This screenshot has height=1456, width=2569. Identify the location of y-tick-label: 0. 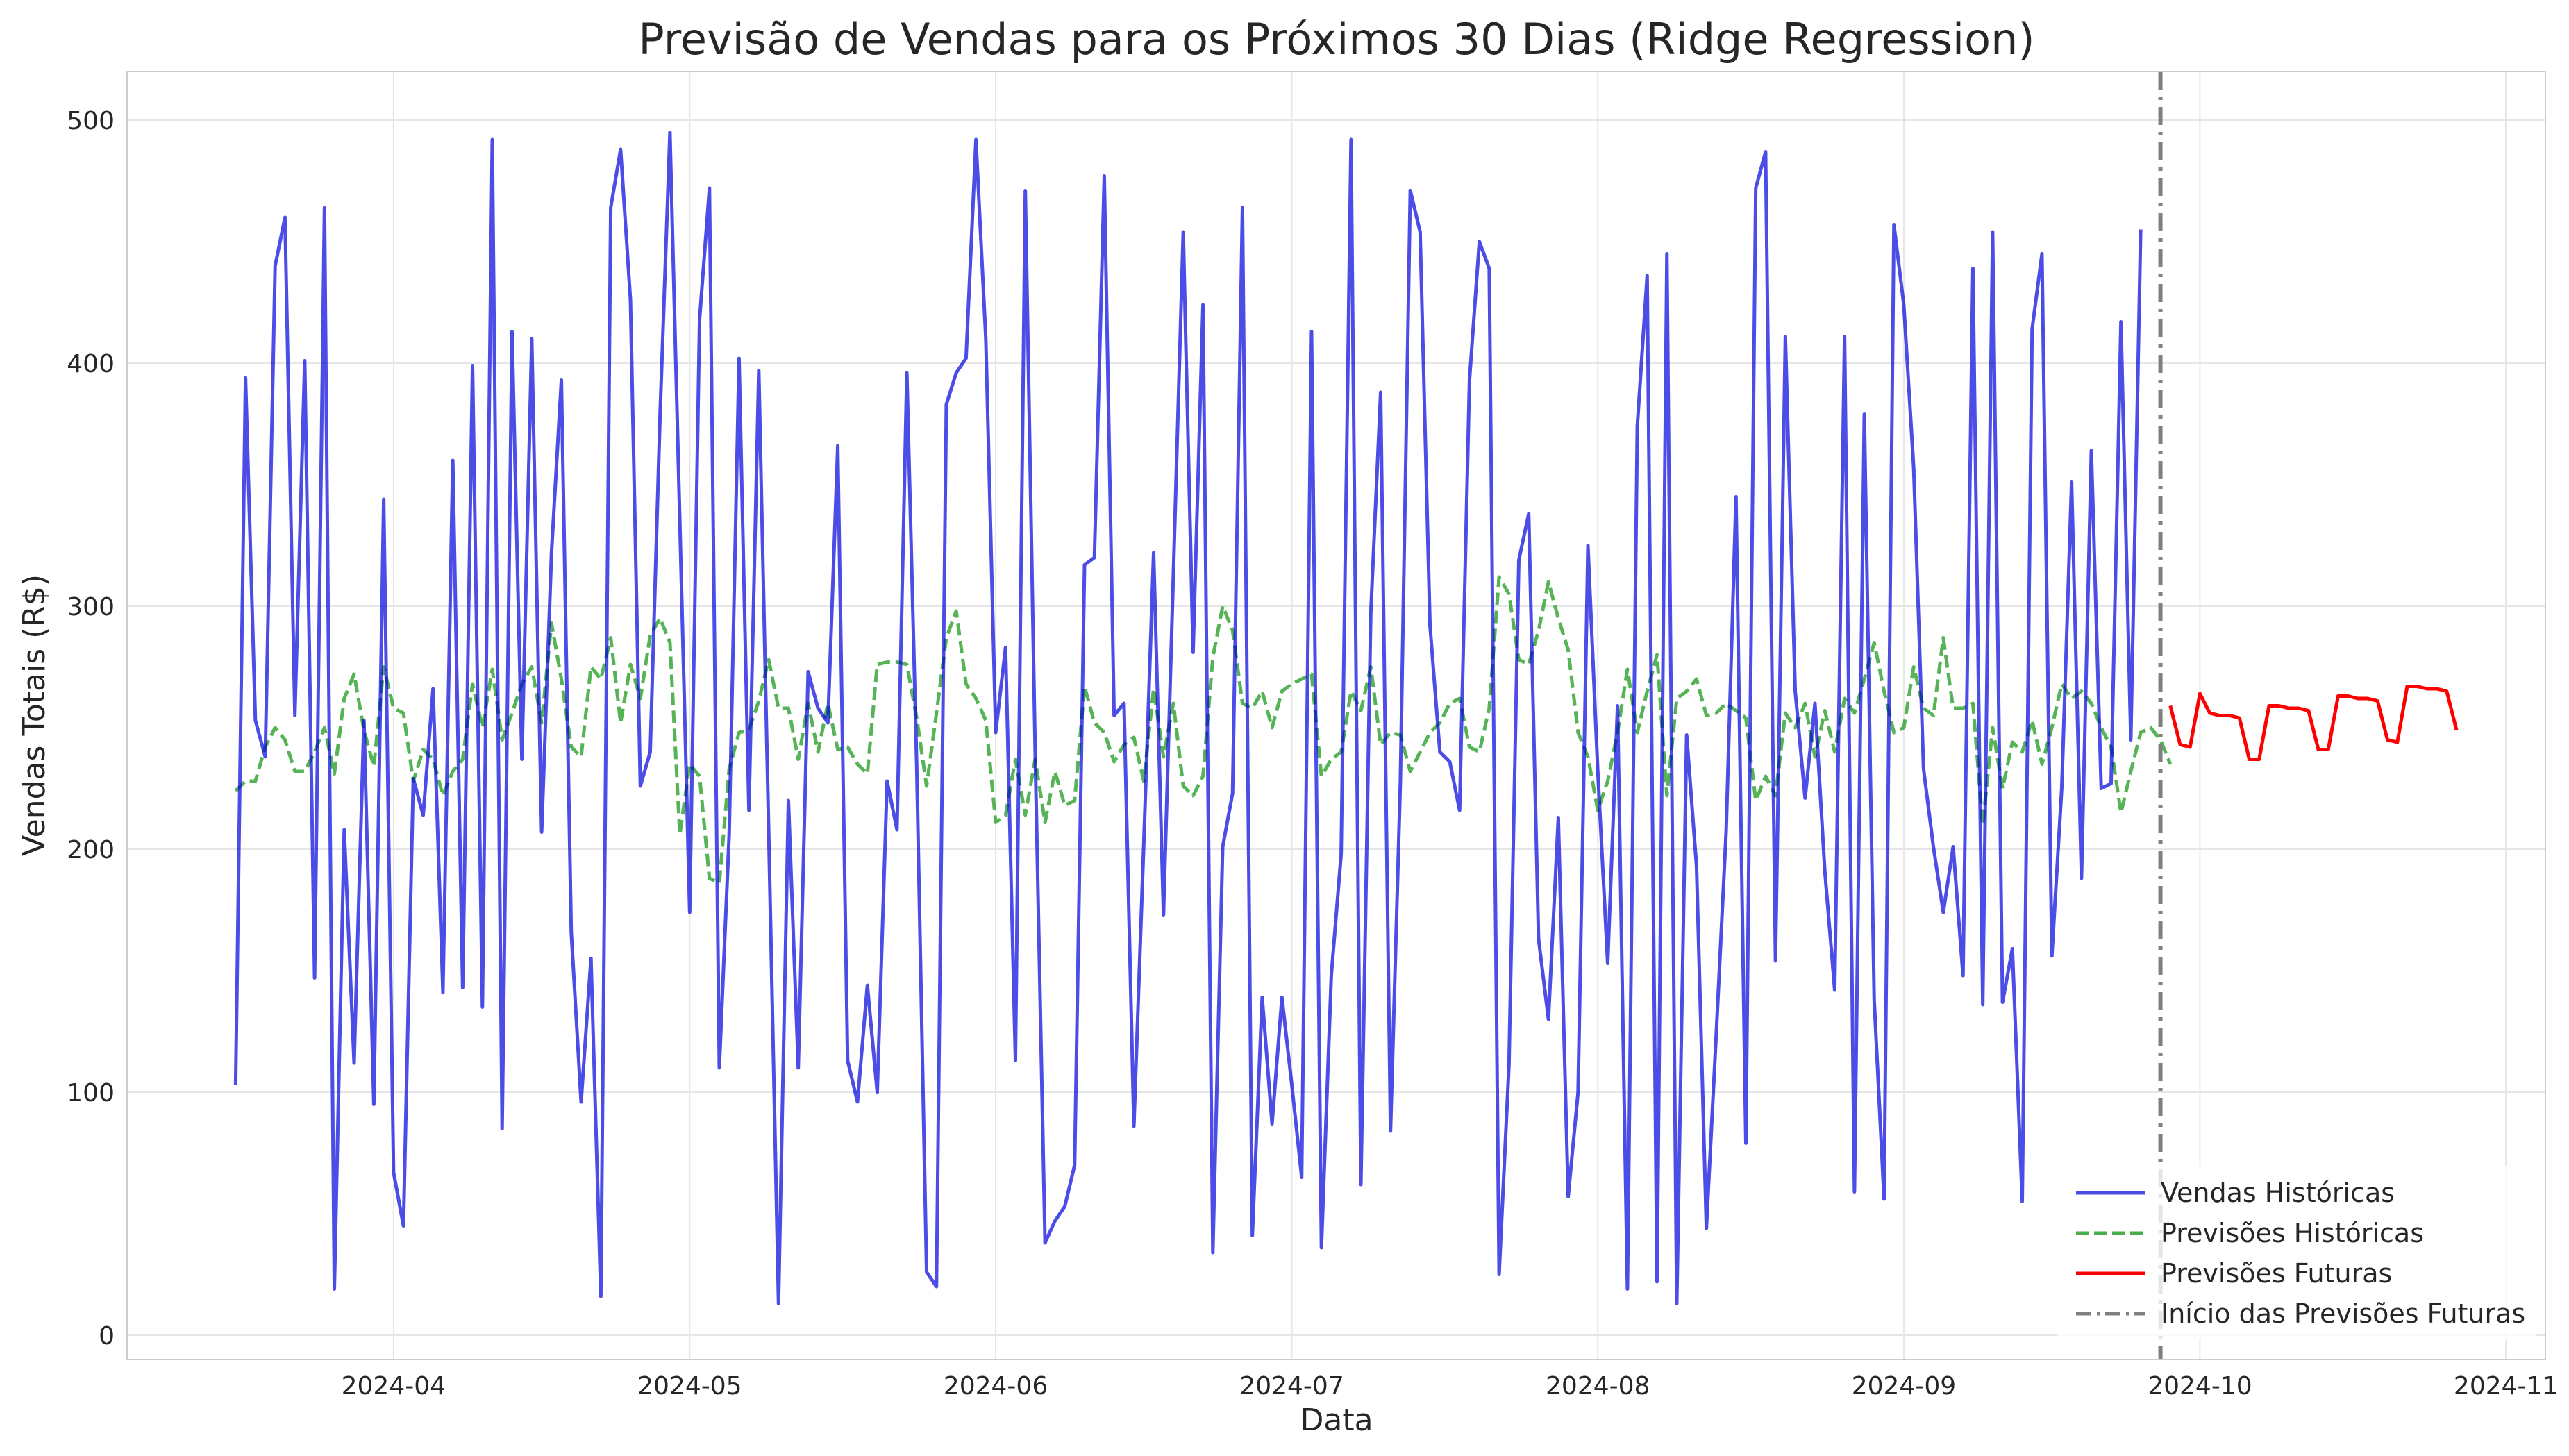
(107, 1336).